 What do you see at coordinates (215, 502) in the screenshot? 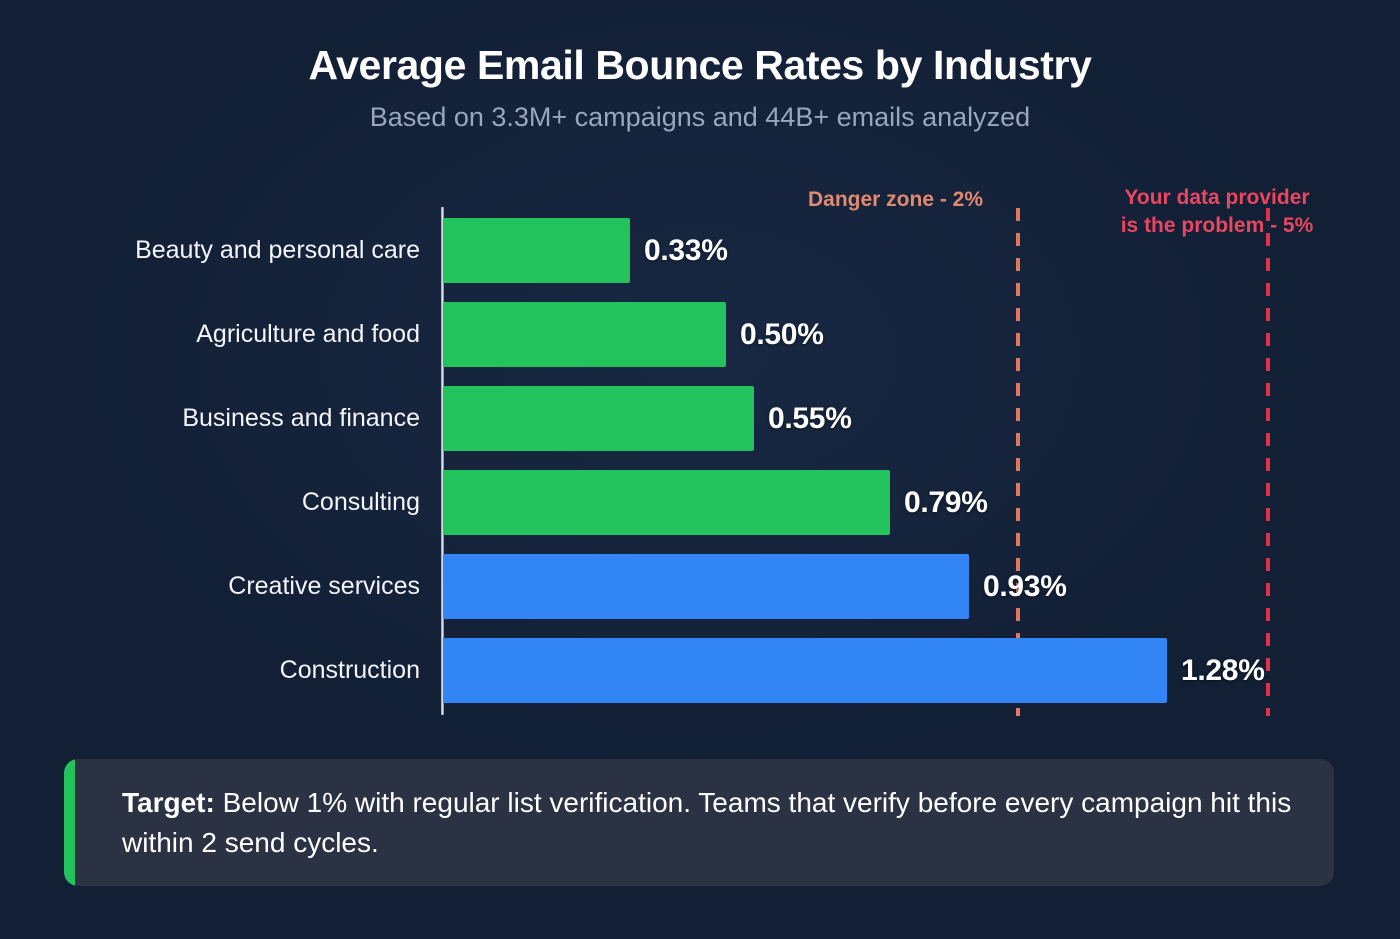
I see `category-label-wrap: Consulting` at bounding box center [215, 502].